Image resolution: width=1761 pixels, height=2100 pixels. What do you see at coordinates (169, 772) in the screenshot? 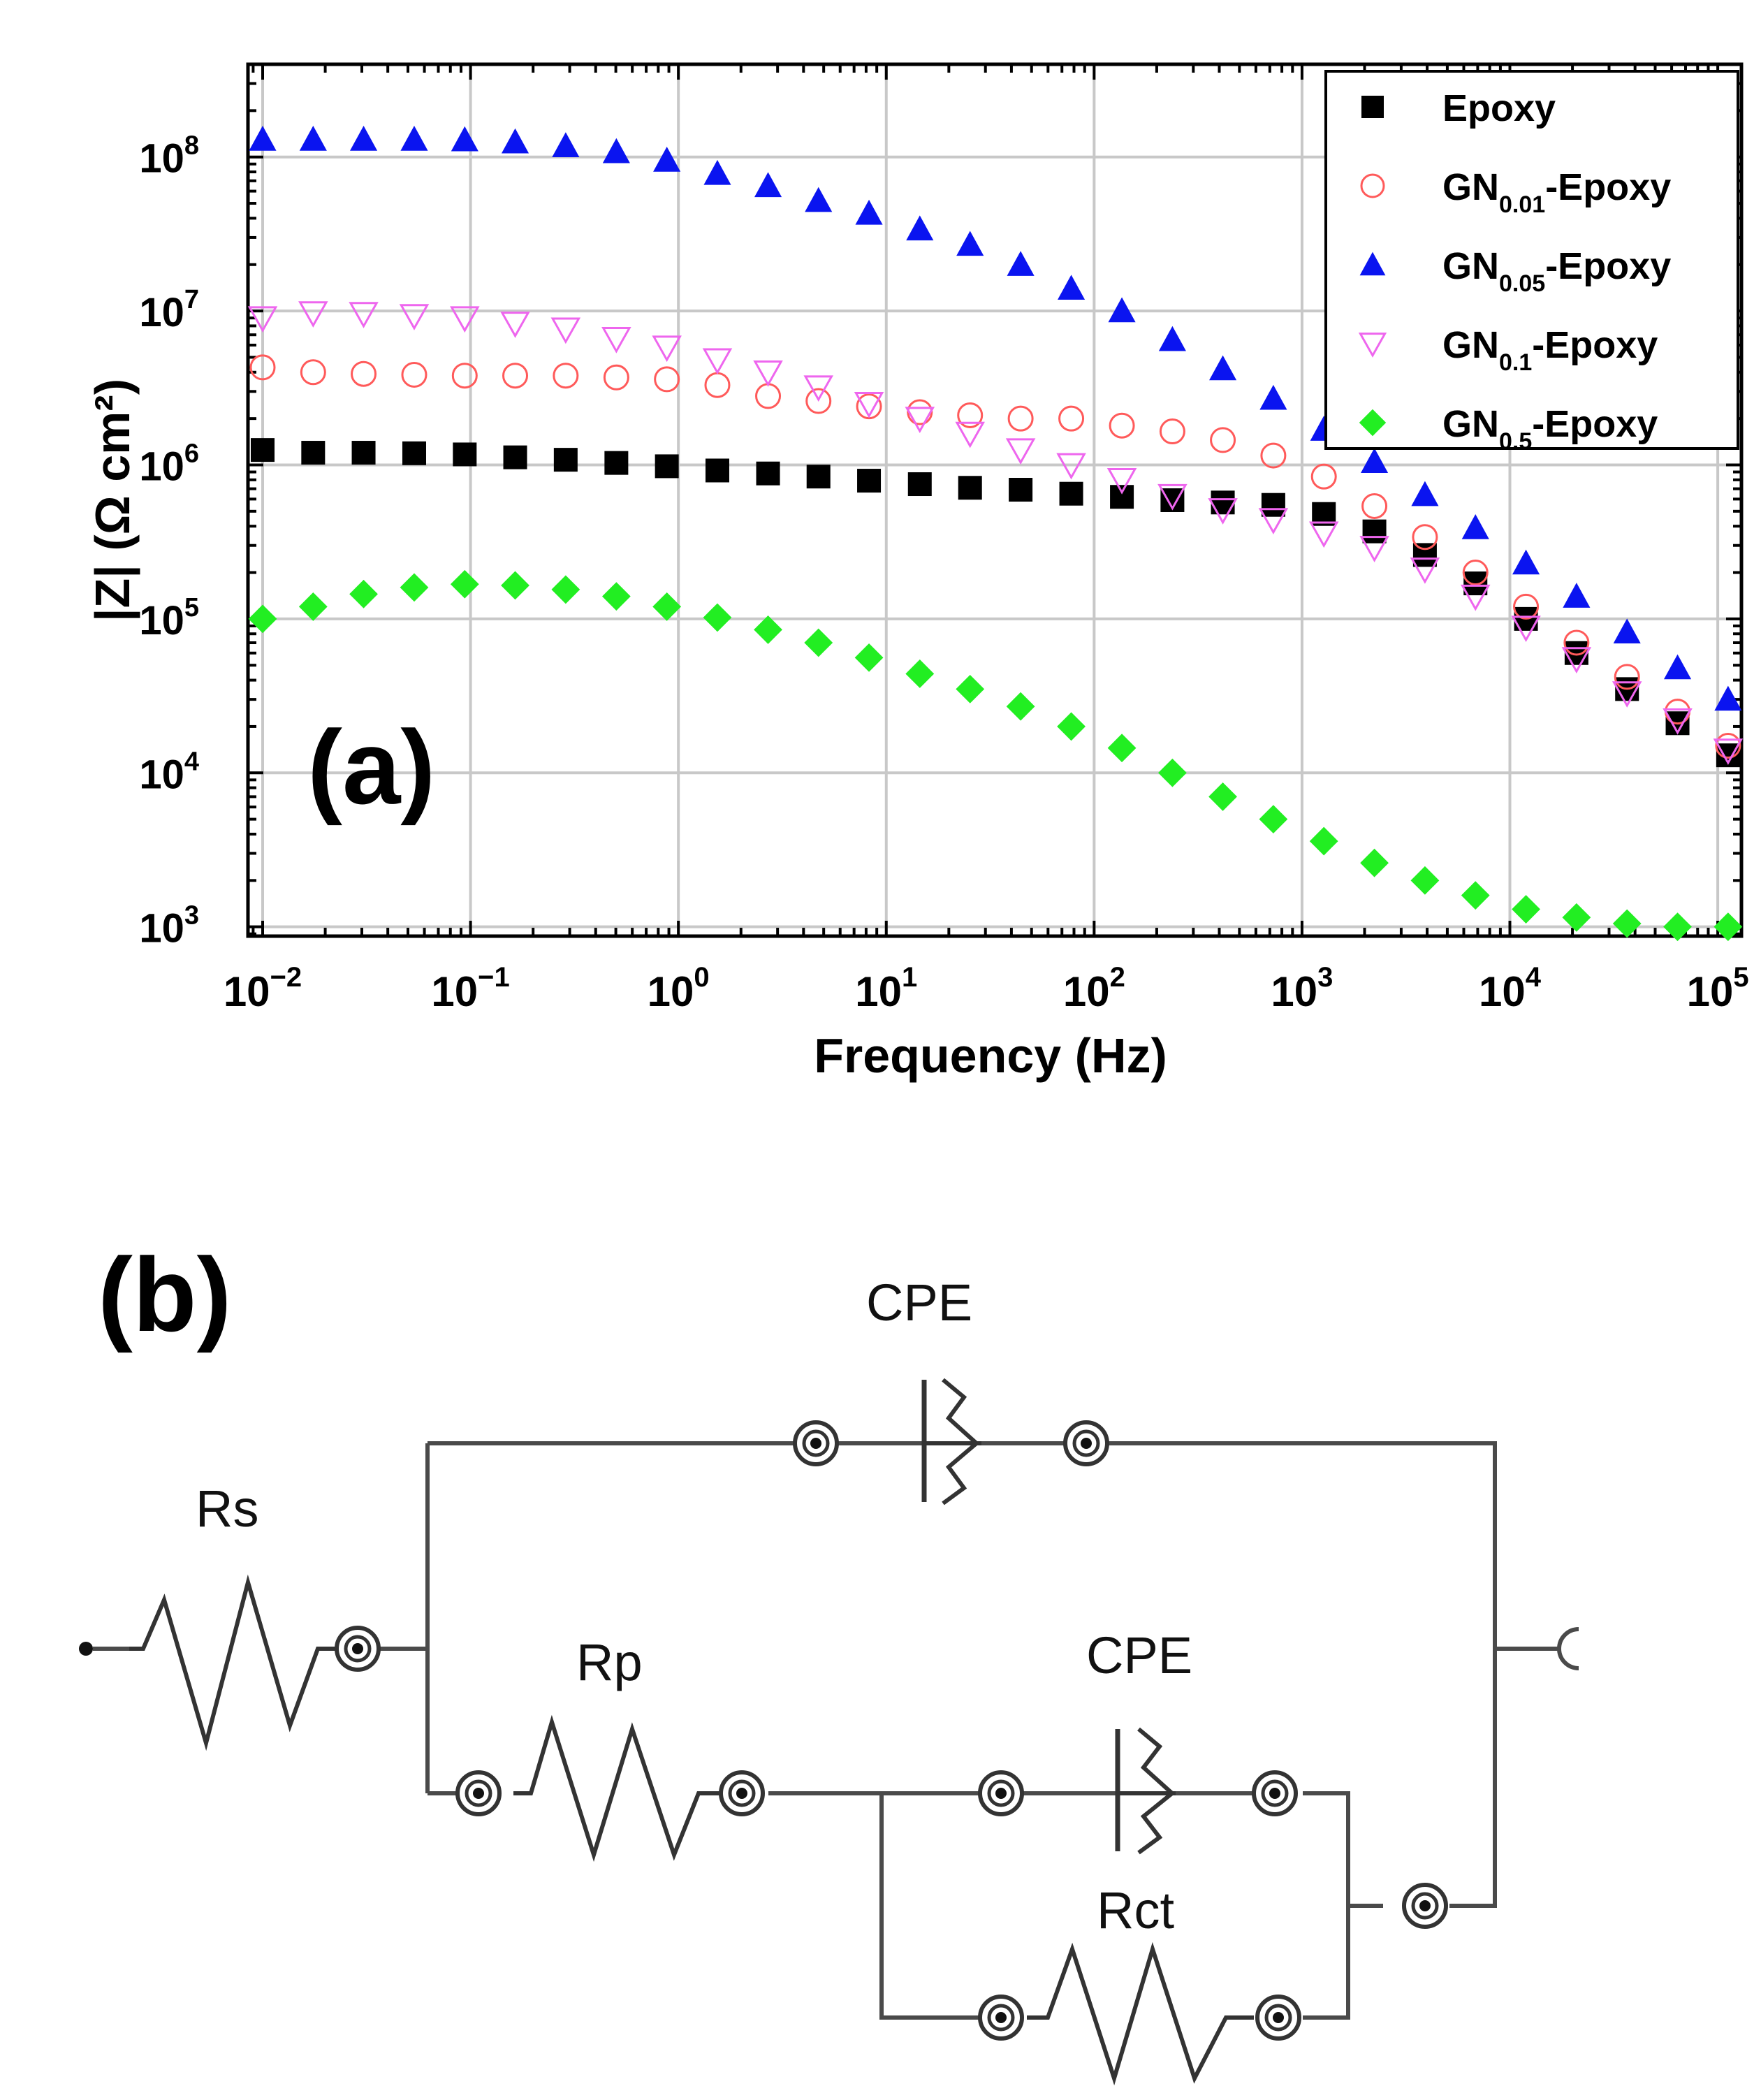
I see `y-tick-label: 10⁴` at bounding box center [169, 772].